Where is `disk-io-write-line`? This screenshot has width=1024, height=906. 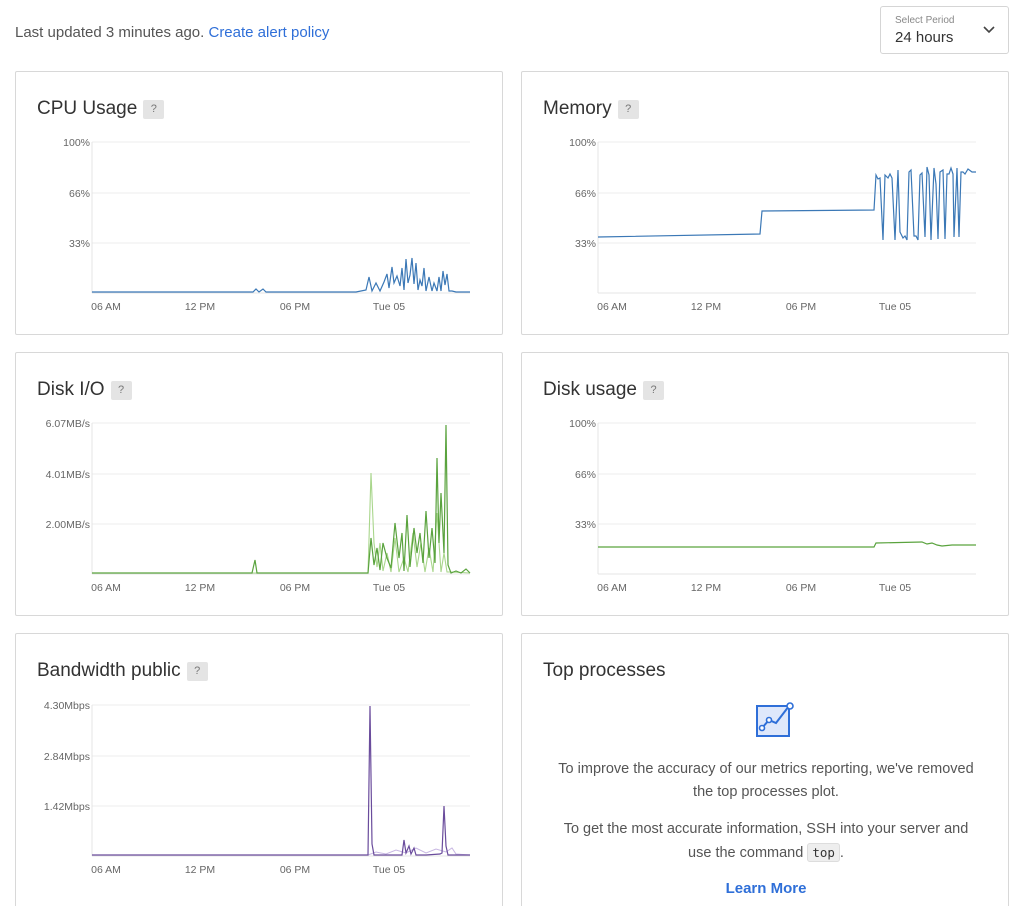
disk-io-write-line is located at coordinates (281, 499).